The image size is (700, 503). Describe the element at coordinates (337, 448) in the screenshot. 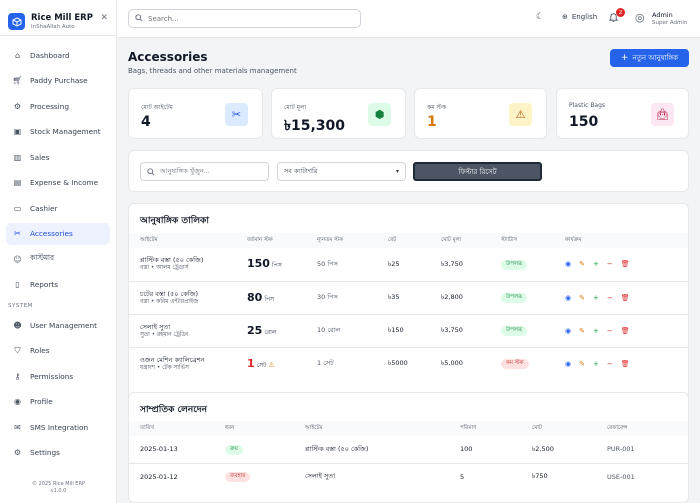

I see `tx-item: প্লাস্টিক বস্তা (৫০ কেজি)` at that location.